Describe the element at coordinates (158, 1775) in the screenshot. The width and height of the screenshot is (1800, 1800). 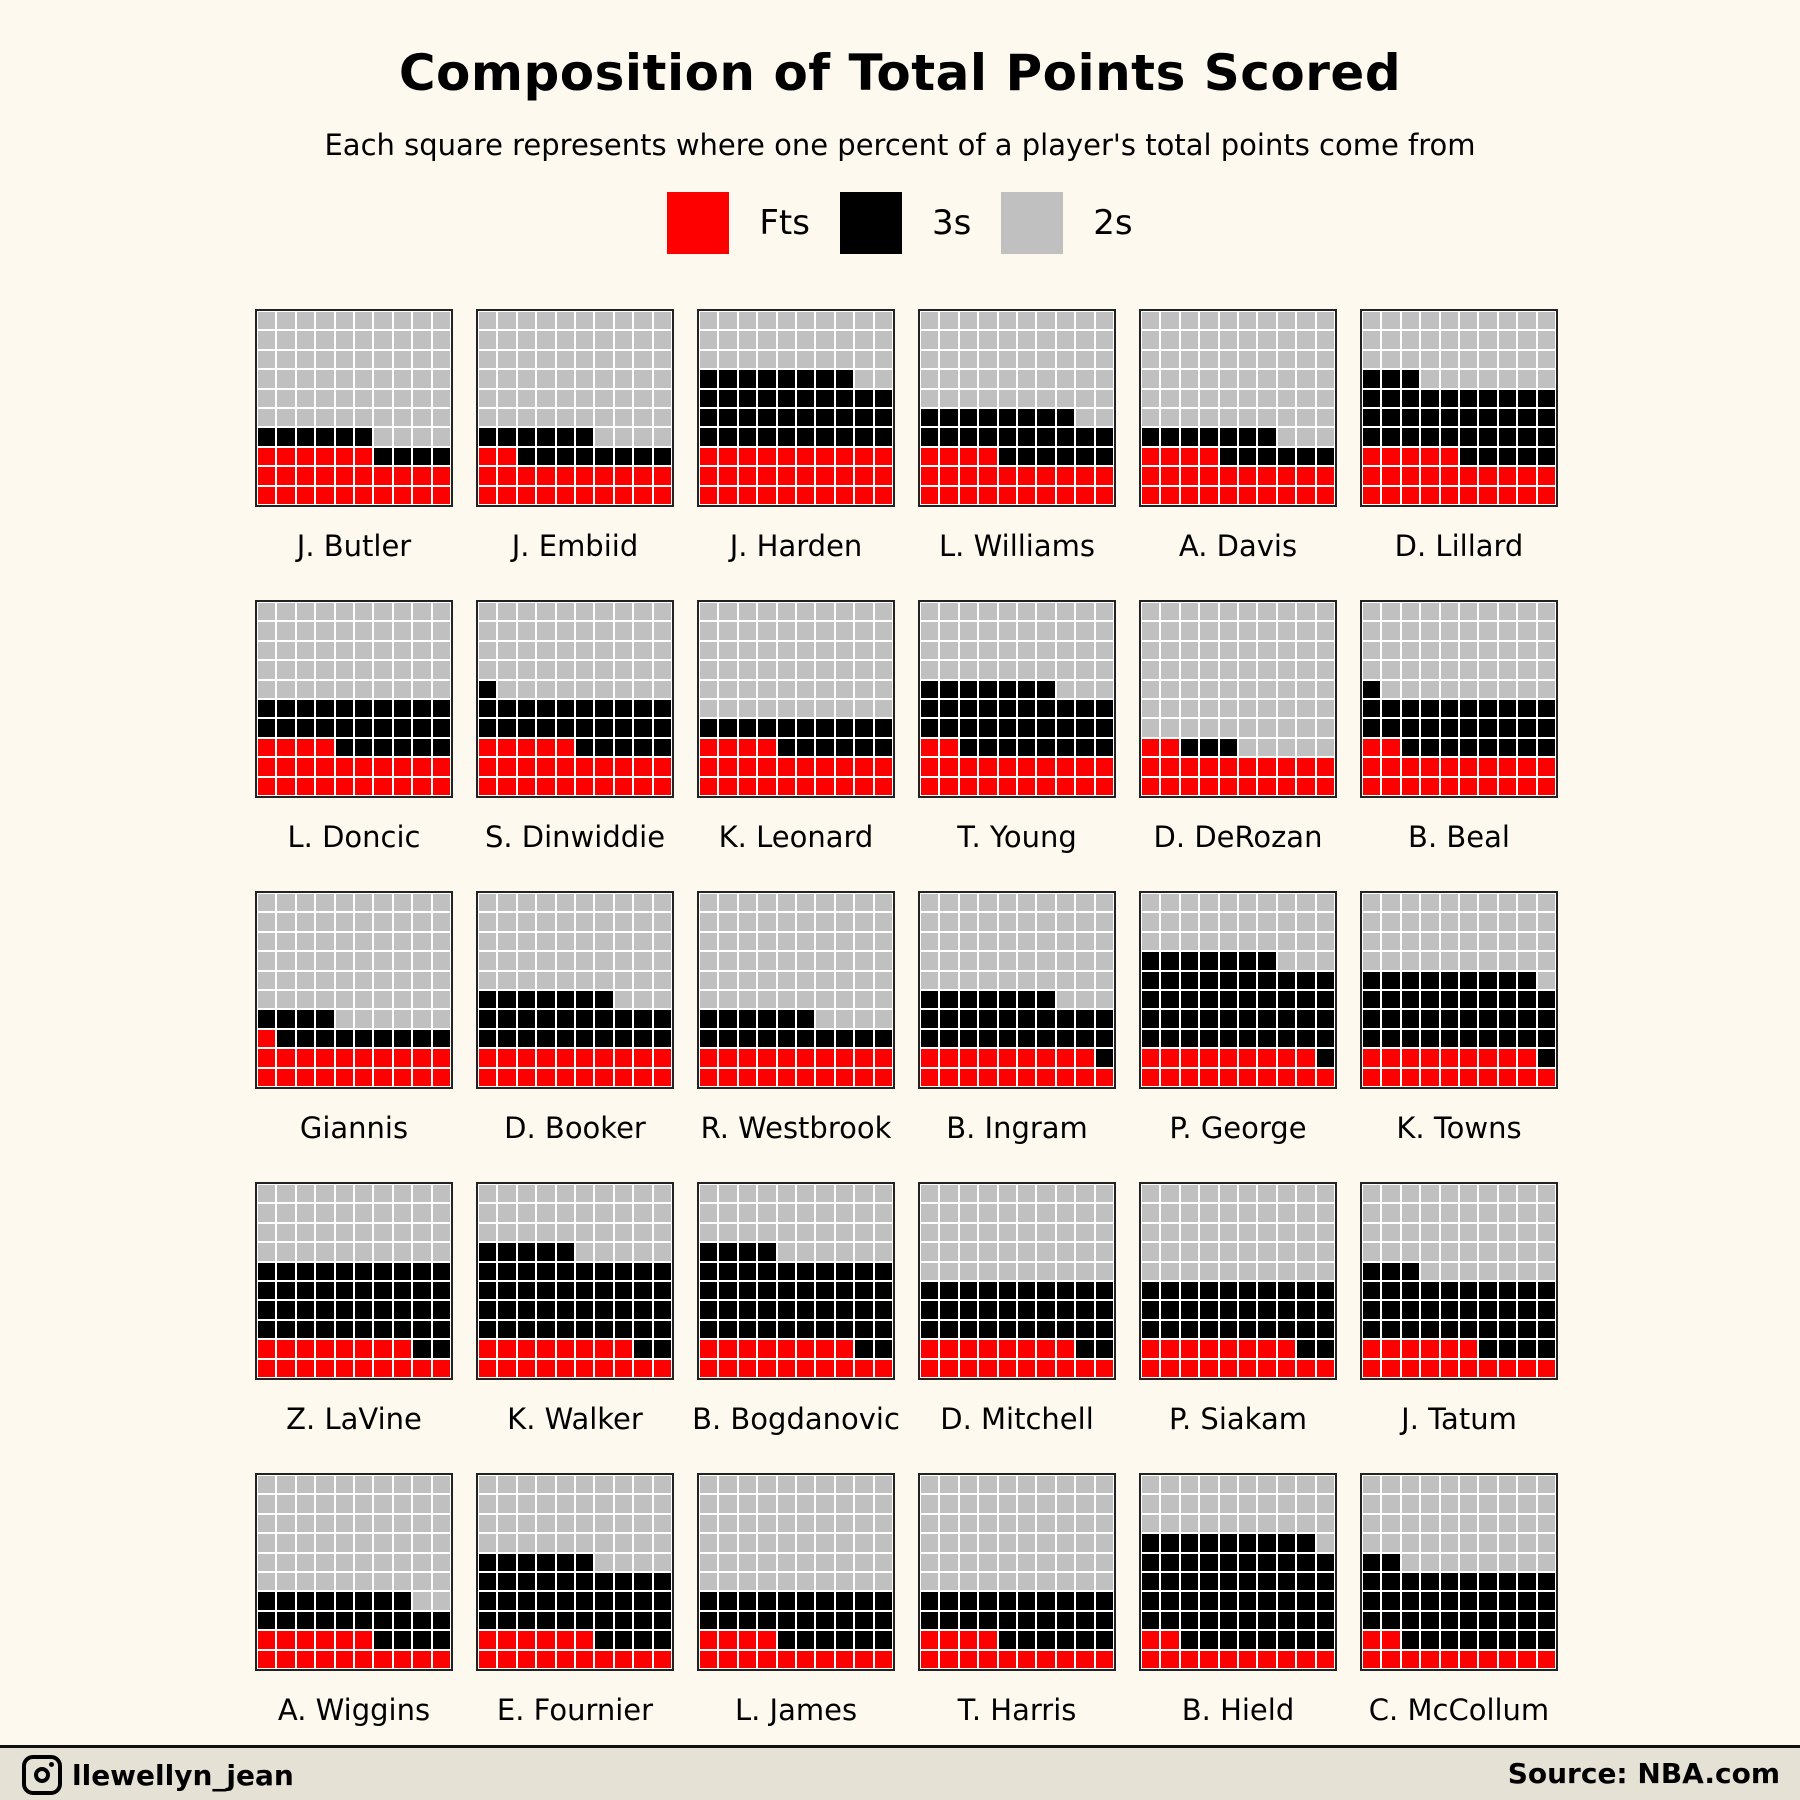
I see `footer-handle: llewellyn_jean` at that location.